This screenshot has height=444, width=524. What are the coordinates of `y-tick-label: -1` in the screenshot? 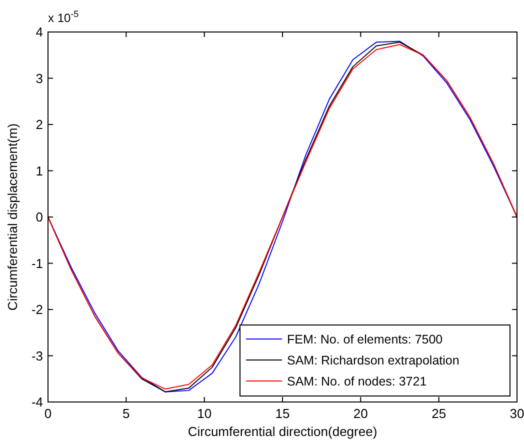 It's located at (37, 263).